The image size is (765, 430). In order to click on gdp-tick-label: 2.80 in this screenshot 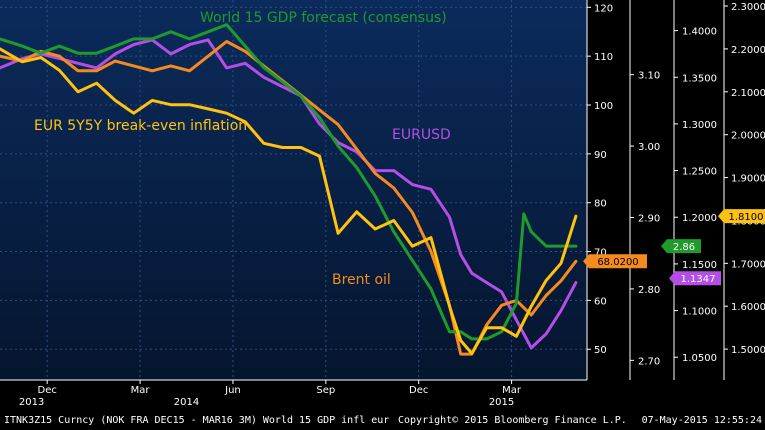, I will do `click(649, 290)`.